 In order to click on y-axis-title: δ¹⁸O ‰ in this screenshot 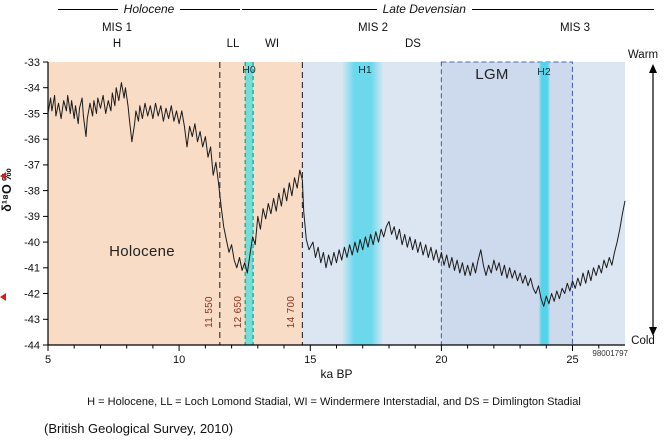, I will do `click(7, 190)`.